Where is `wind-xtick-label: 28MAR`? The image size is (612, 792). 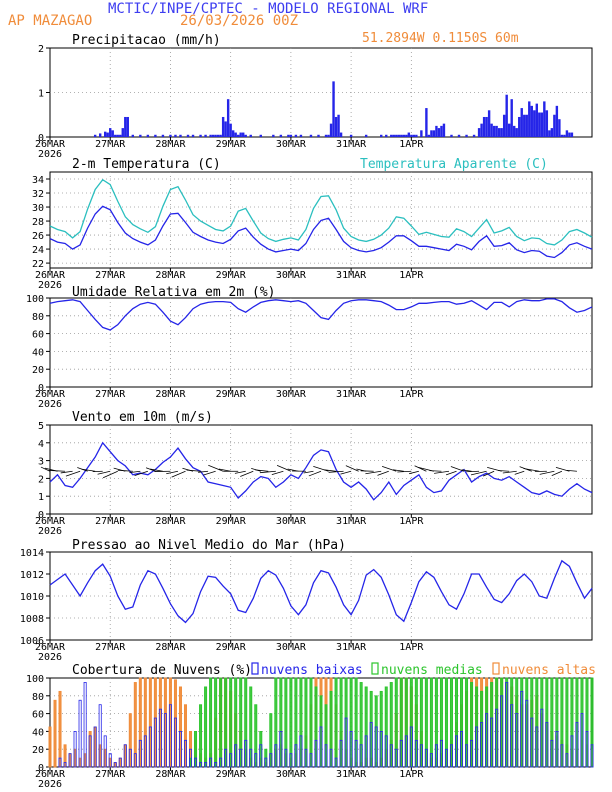
wind-xtick-label: 28MAR is located at coordinates (170, 521).